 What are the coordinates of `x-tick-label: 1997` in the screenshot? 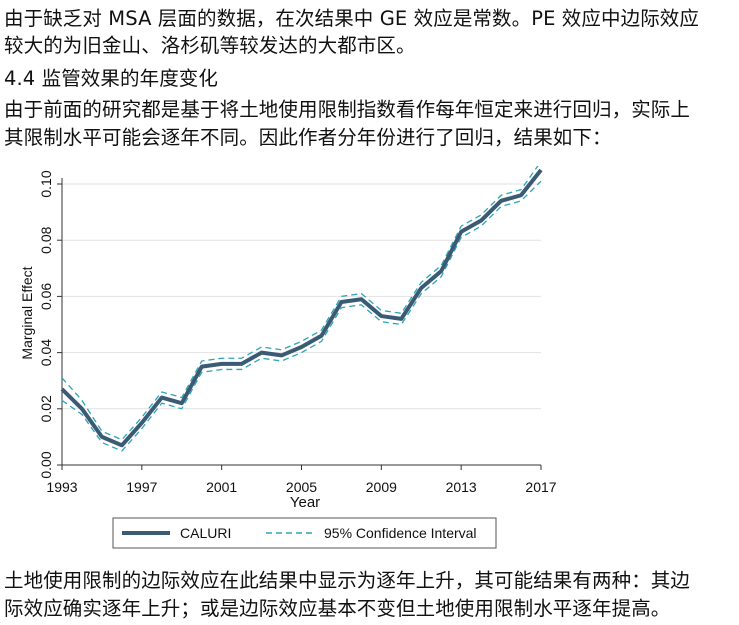 It's located at (141, 487).